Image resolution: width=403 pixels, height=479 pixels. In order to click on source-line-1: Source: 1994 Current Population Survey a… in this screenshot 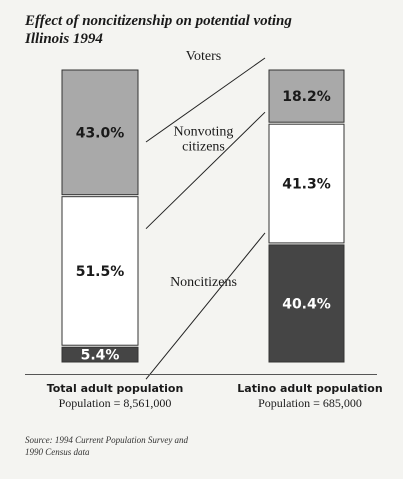, I will do `click(107, 440)`.